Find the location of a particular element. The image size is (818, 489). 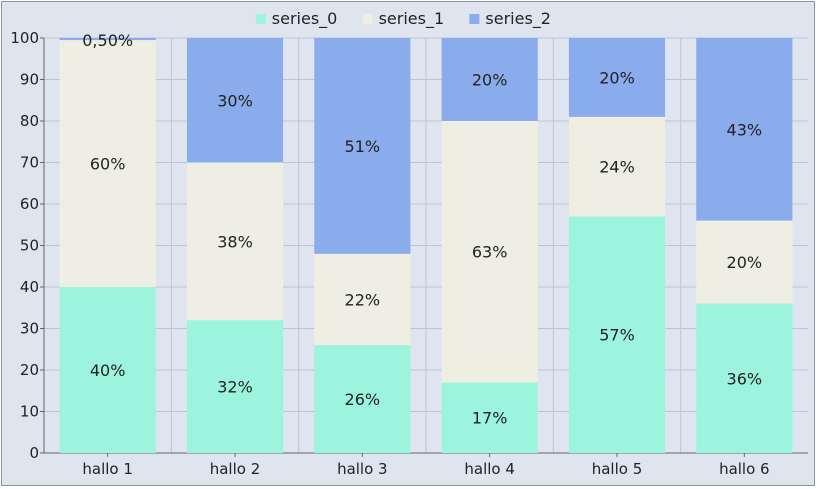

x-tick-label: hallo 3 is located at coordinates (362, 469).